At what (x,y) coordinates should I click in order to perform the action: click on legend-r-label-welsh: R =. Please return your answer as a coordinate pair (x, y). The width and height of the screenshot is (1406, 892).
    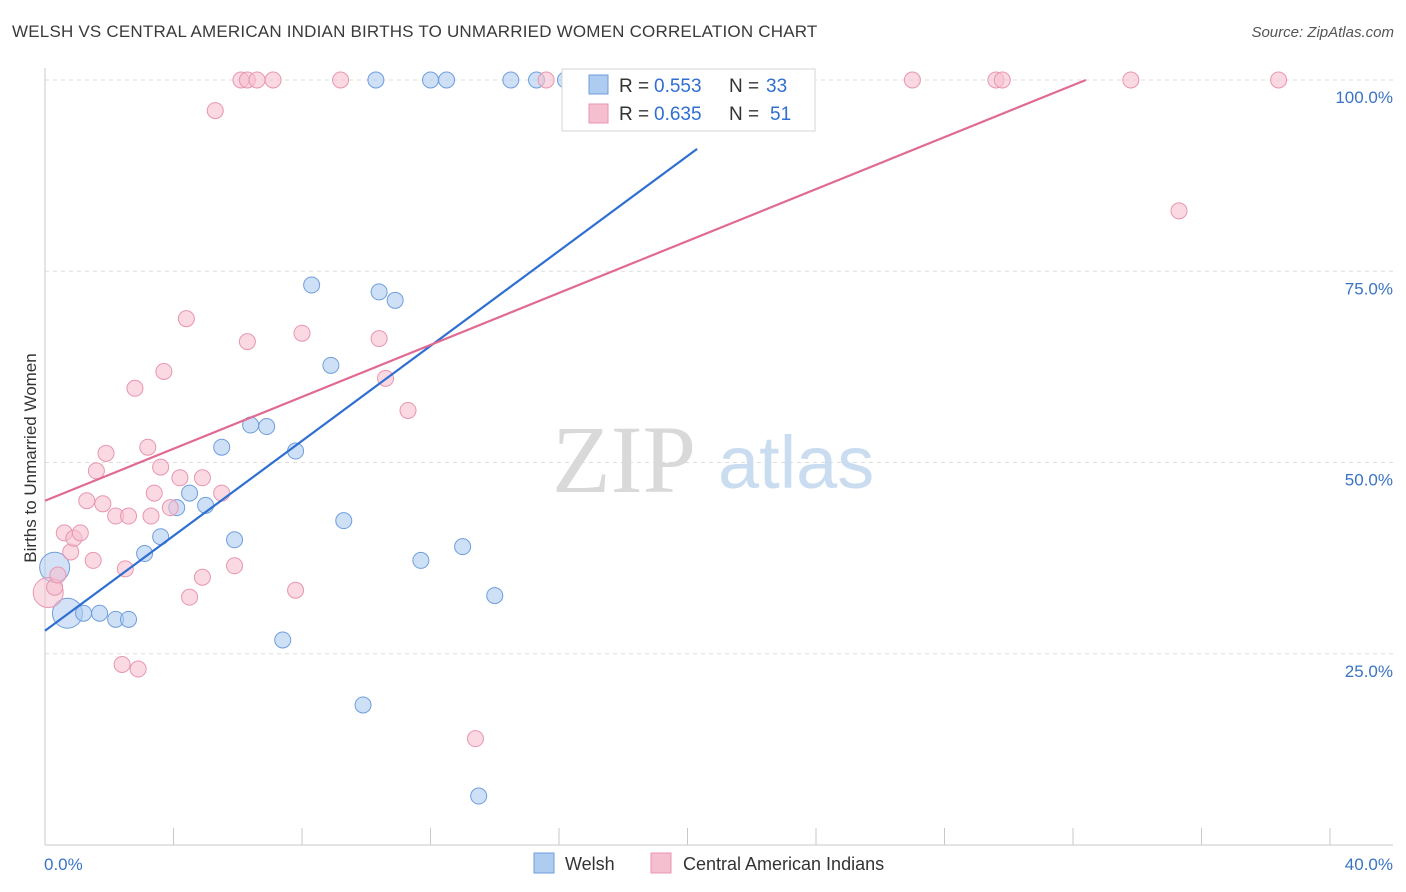
    Looking at the image, I should click on (634, 86).